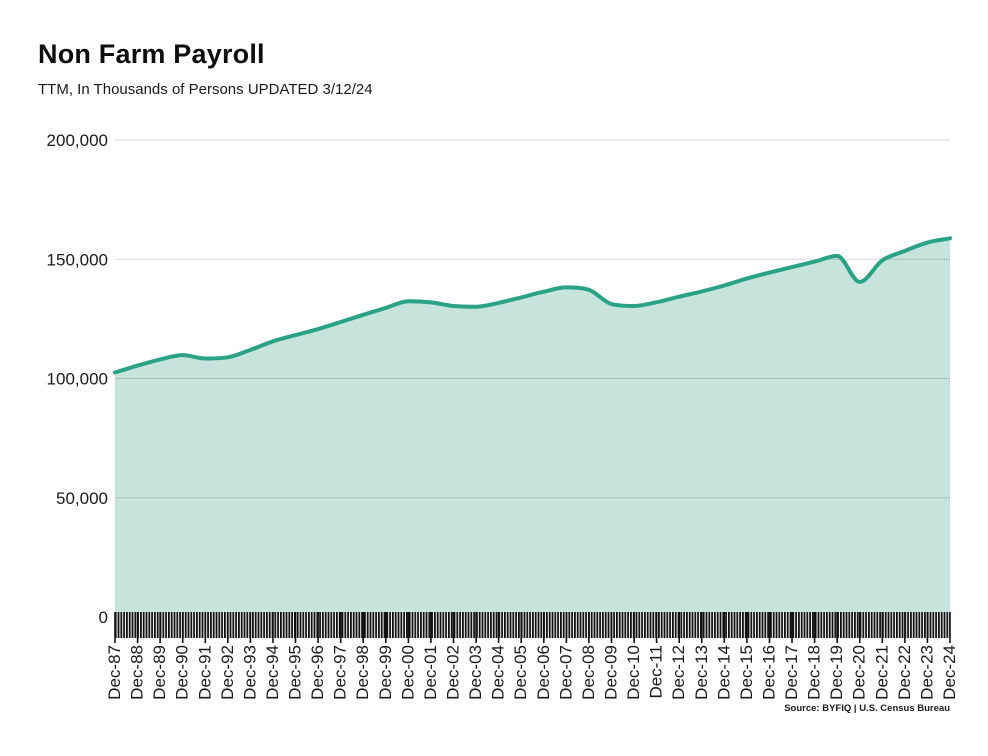 The height and width of the screenshot is (756, 988). What do you see at coordinates (407, 672) in the screenshot?
I see `x-axis-tick-label: Dec-00` at bounding box center [407, 672].